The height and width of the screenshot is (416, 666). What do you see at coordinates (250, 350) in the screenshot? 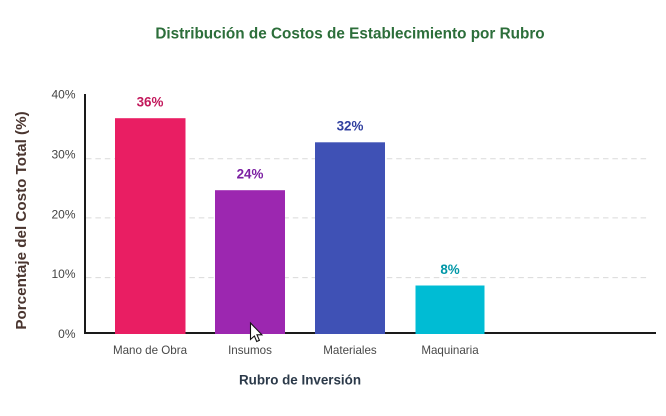
I see `svg-text: Insumos` at bounding box center [250, 350].